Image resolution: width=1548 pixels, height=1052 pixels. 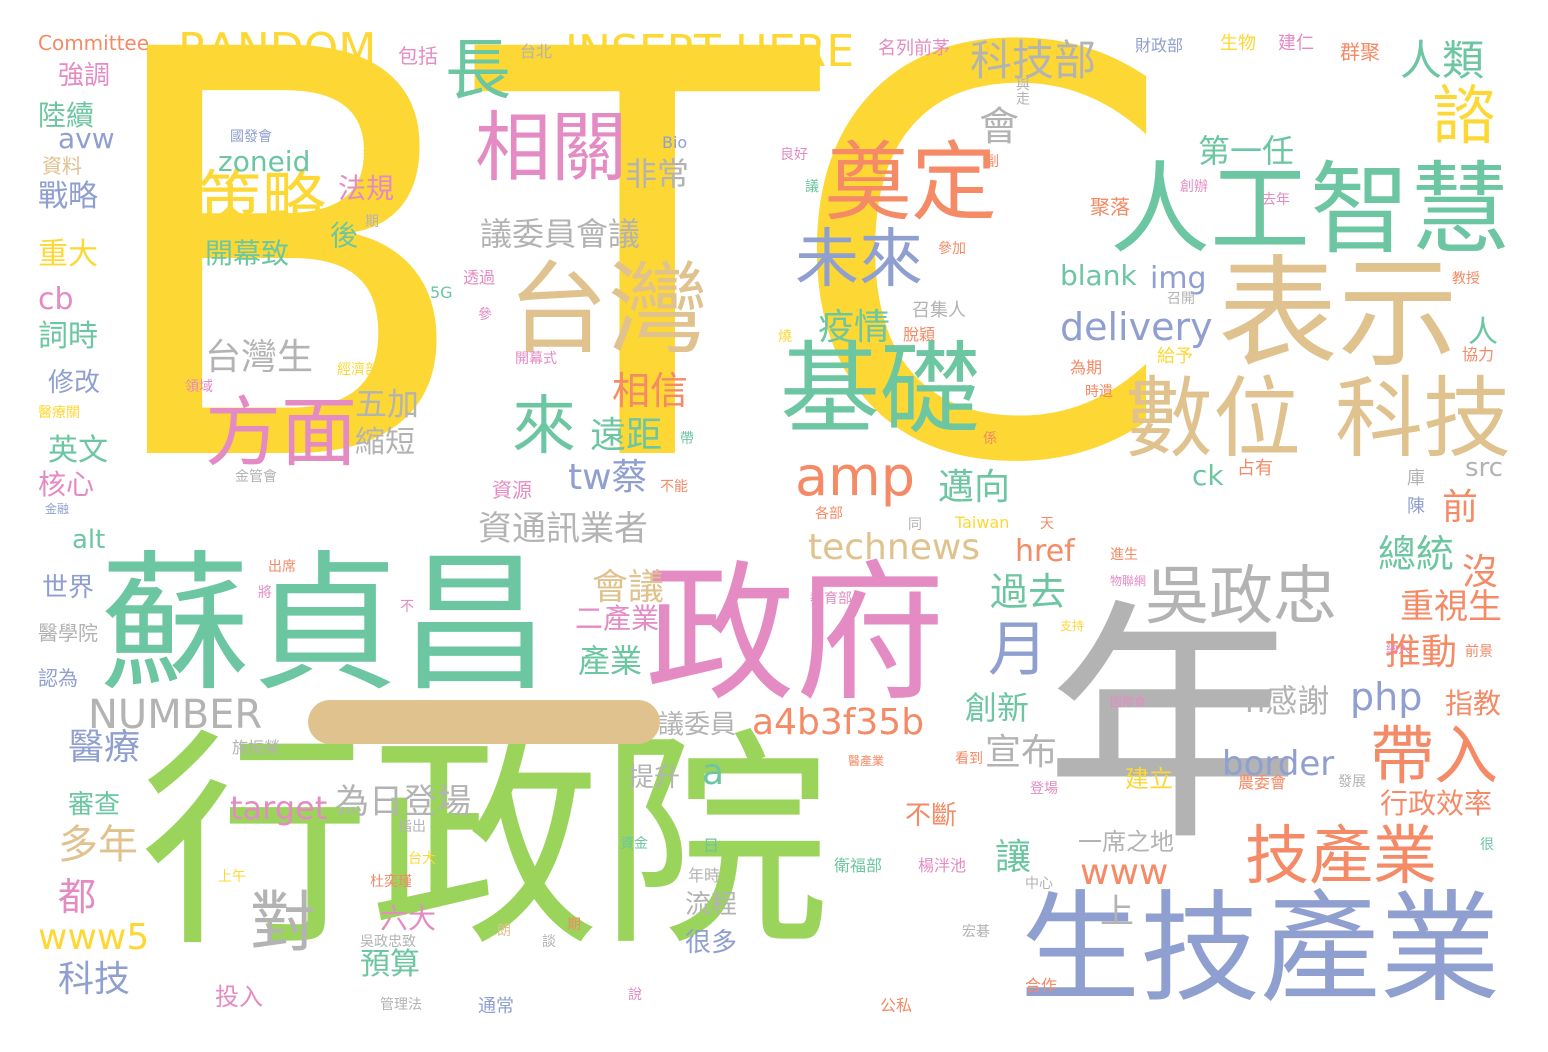 I want to click on word-tian: 天, so click(x=1047, y=524).